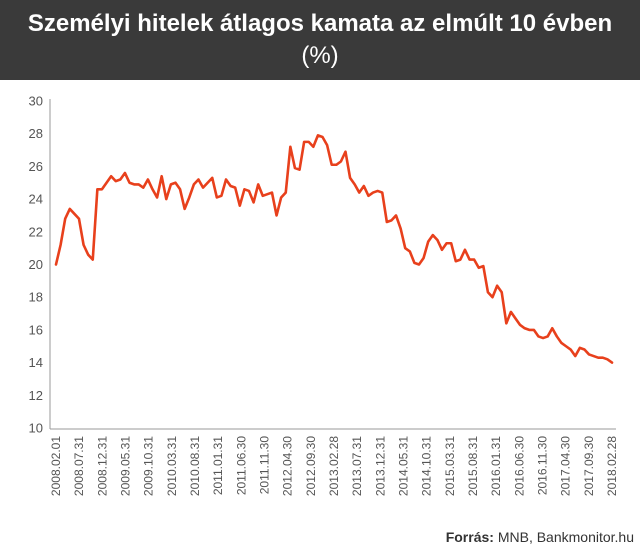 The height and width of the screenshot is (558, 640). I want to click on x-tick-label: 2015.03.31, so click(450, 466).